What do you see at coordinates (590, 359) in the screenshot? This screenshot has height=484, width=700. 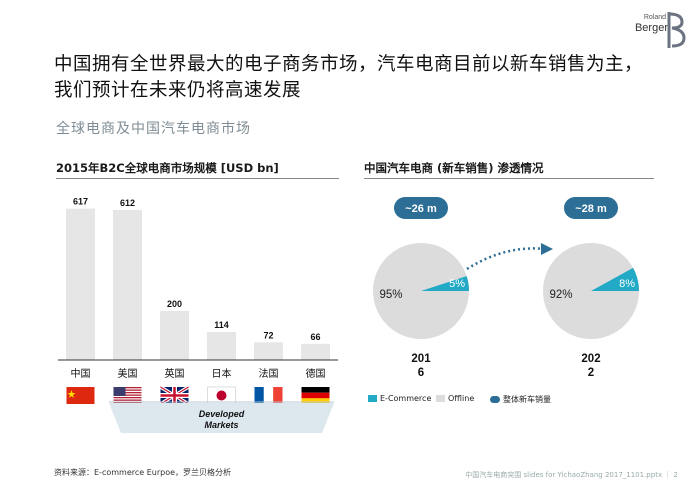 I see `pie-year-top-1: 202` at bounding box center [590, 359].